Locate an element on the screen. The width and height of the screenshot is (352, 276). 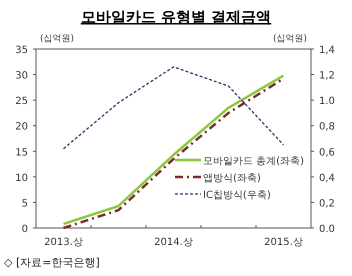
x-tick-label: 2014.상 is located at coordinates (173, 242).